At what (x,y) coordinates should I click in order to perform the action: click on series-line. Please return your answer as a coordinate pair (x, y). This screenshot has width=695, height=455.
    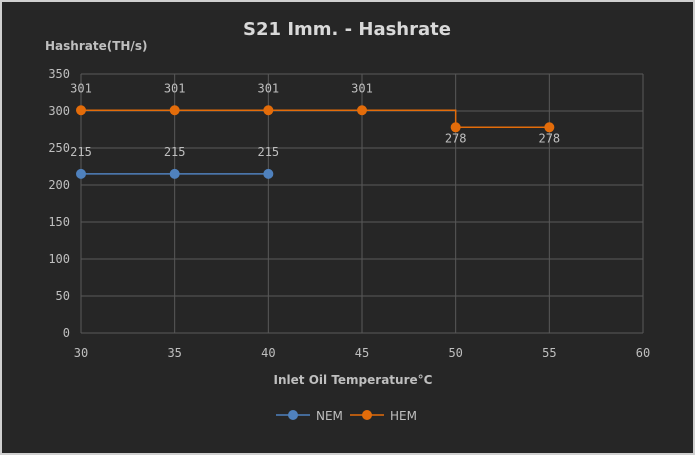
    Looking at the image, I should click on (315, 119).